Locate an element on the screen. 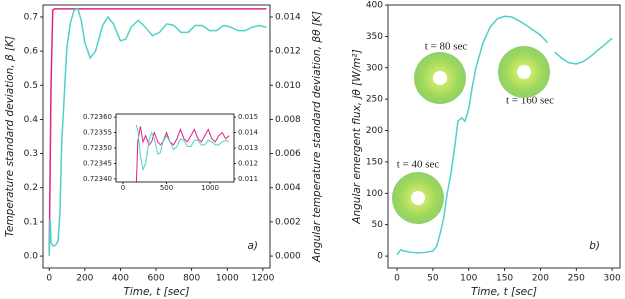  x-tick-label: 50 is located at coordinates (433, 279).